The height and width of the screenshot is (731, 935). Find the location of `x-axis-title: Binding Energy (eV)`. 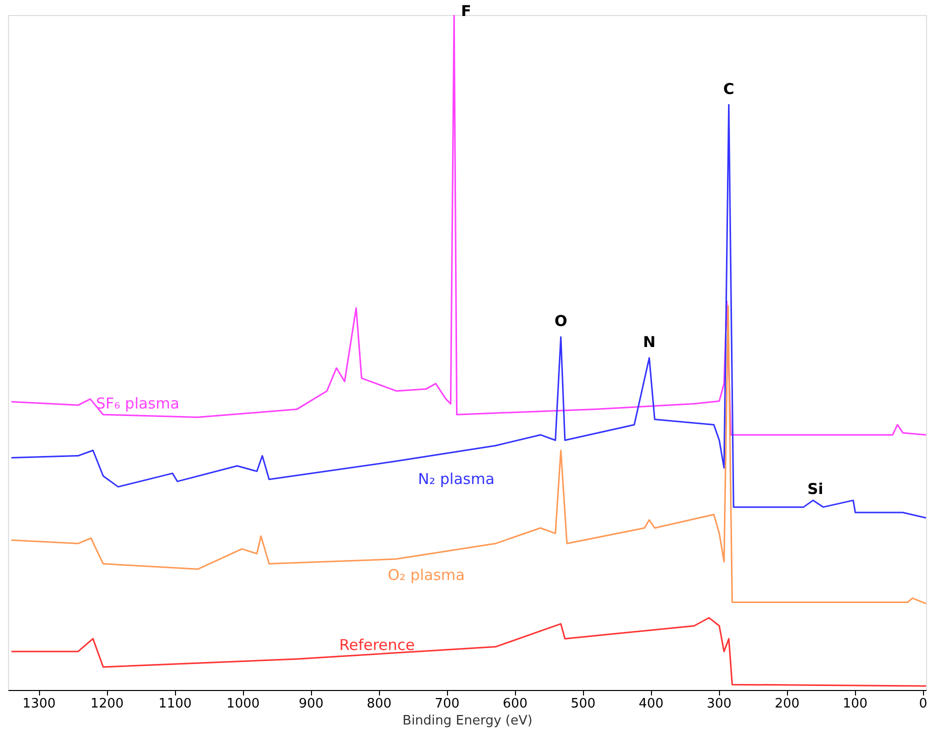

x-axis-title: Binding Energy (eV) is located at coordinates (467, 721).